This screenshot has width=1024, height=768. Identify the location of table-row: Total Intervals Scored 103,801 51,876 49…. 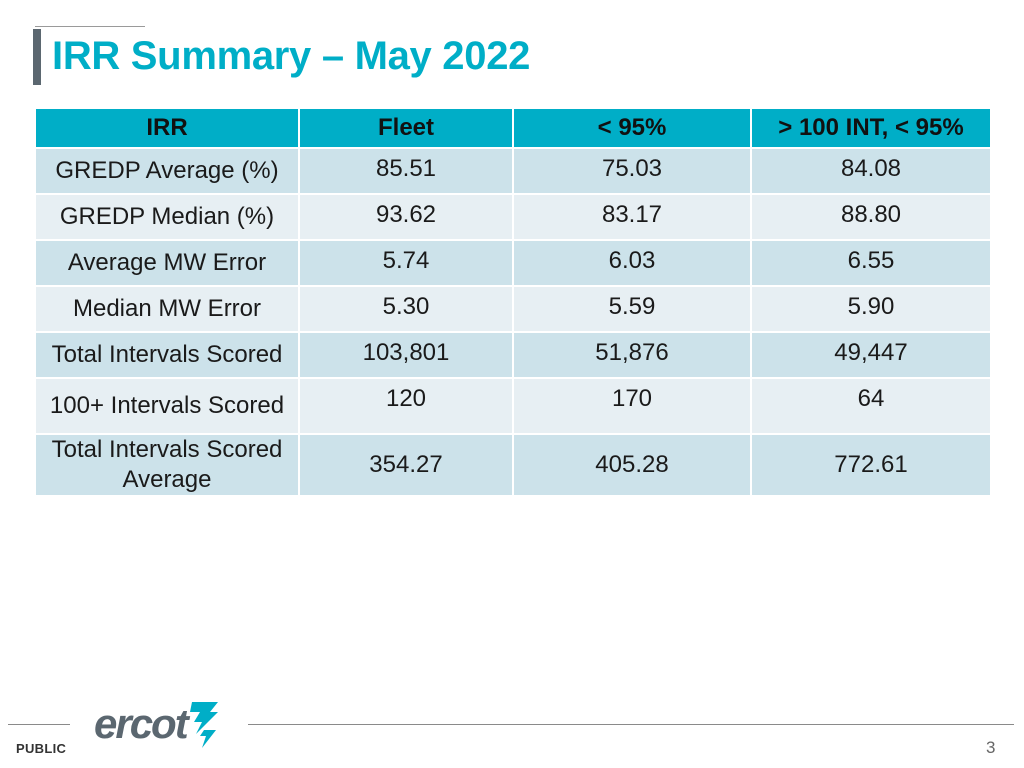
(513, 355).